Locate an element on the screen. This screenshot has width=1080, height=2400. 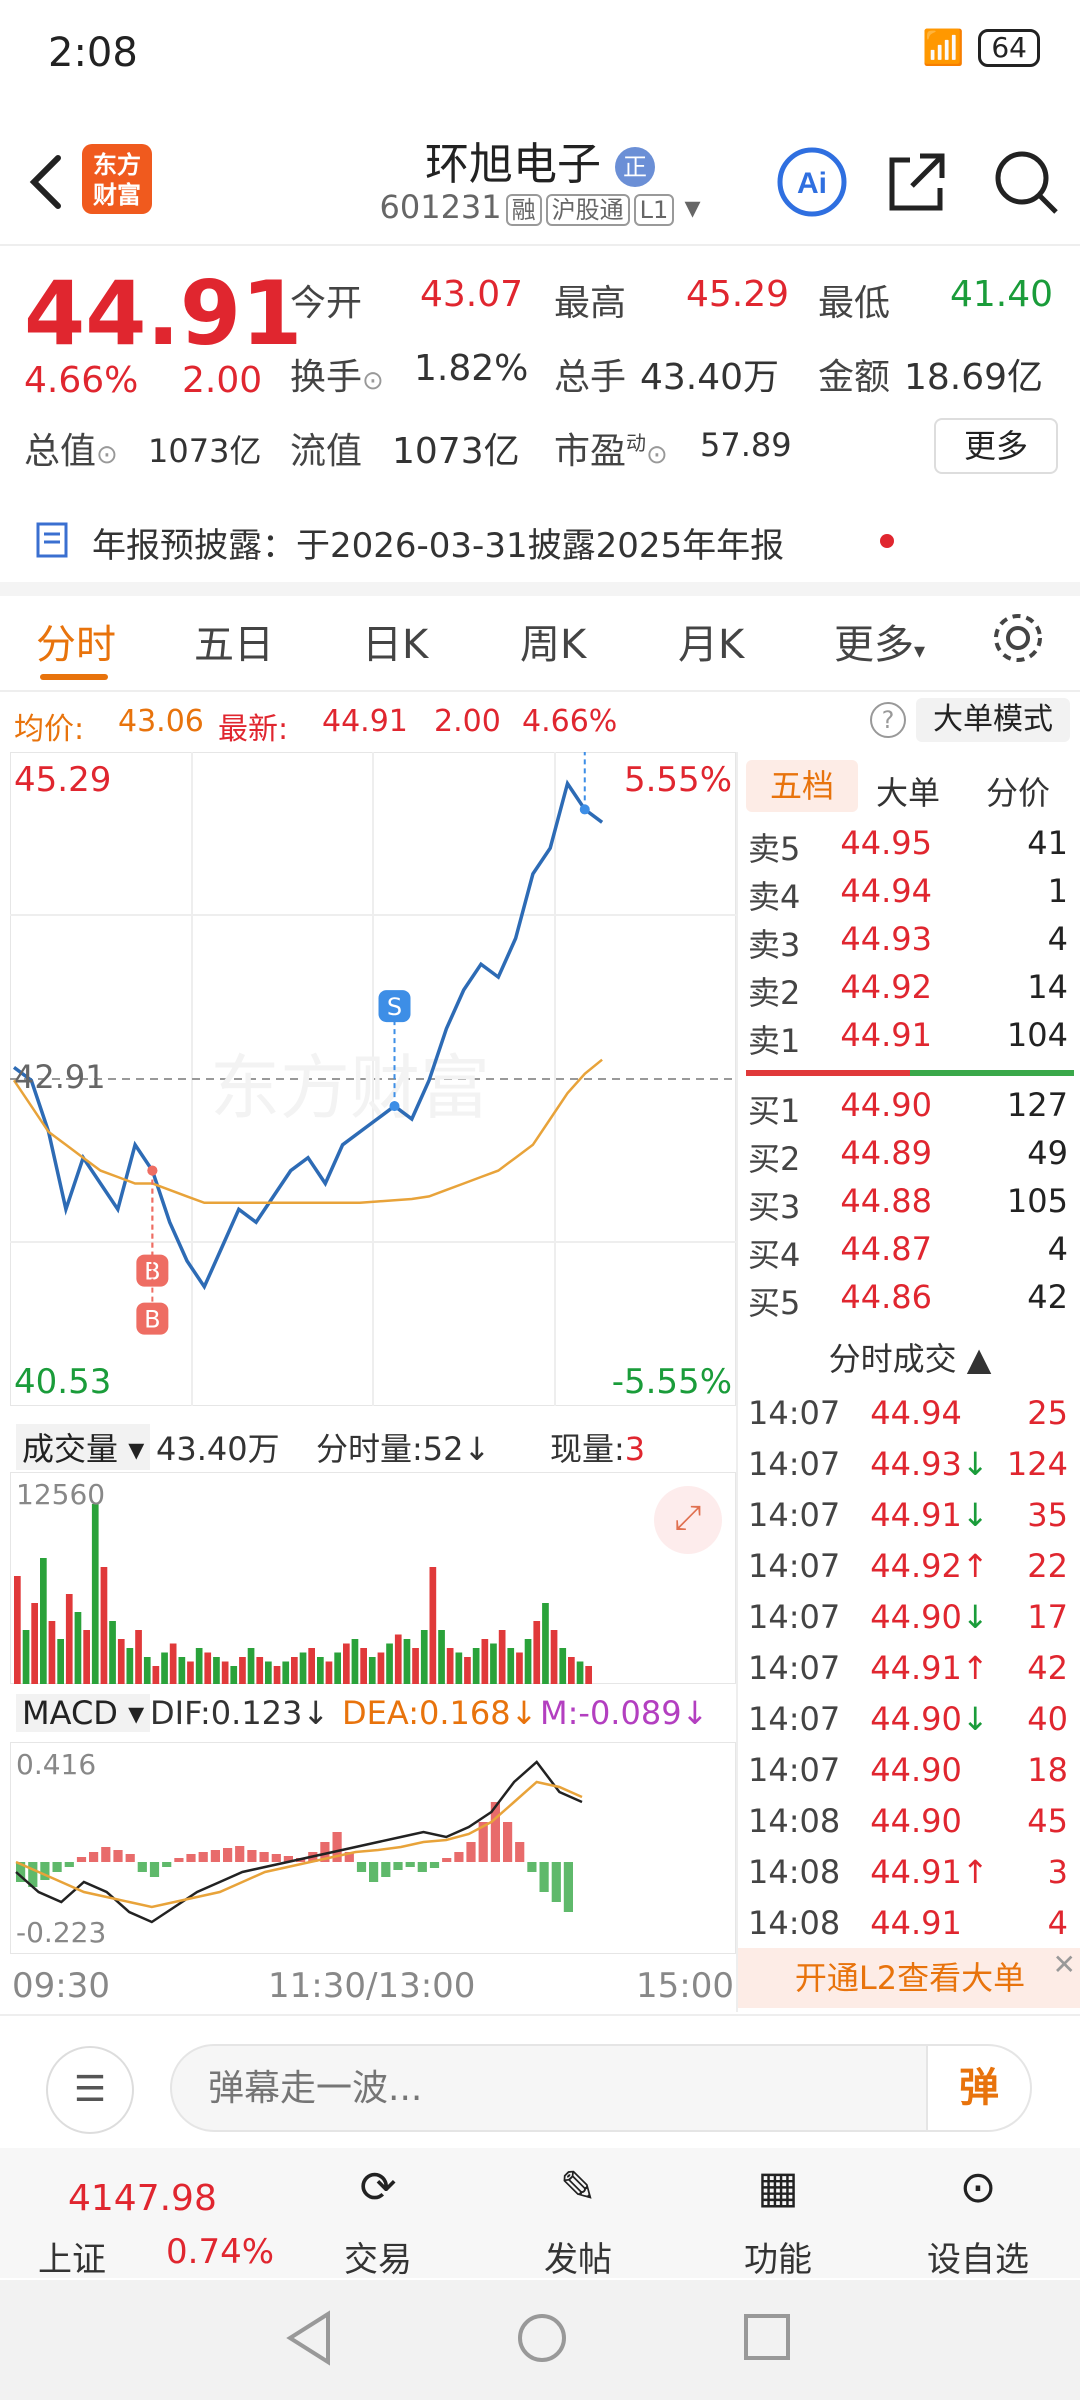
danmu-input is located at coordinates (549, 2088).